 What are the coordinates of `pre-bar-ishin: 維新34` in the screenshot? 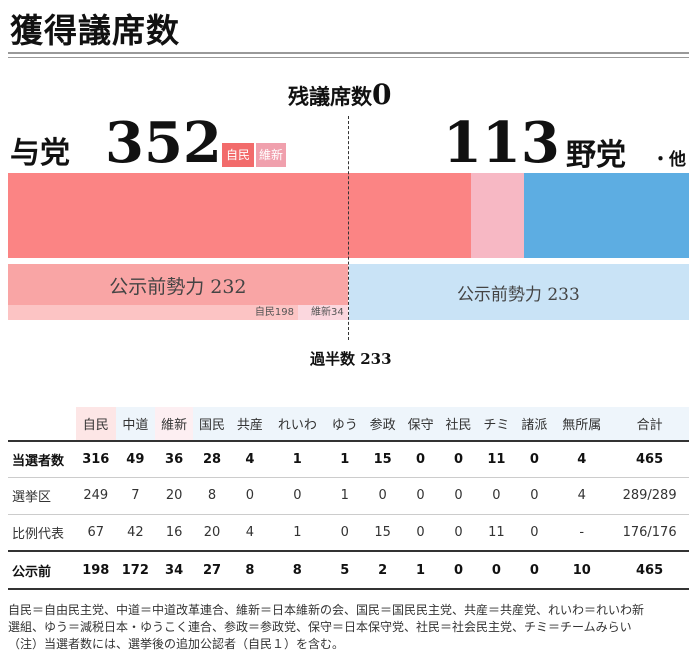 It's located at (322, 312).